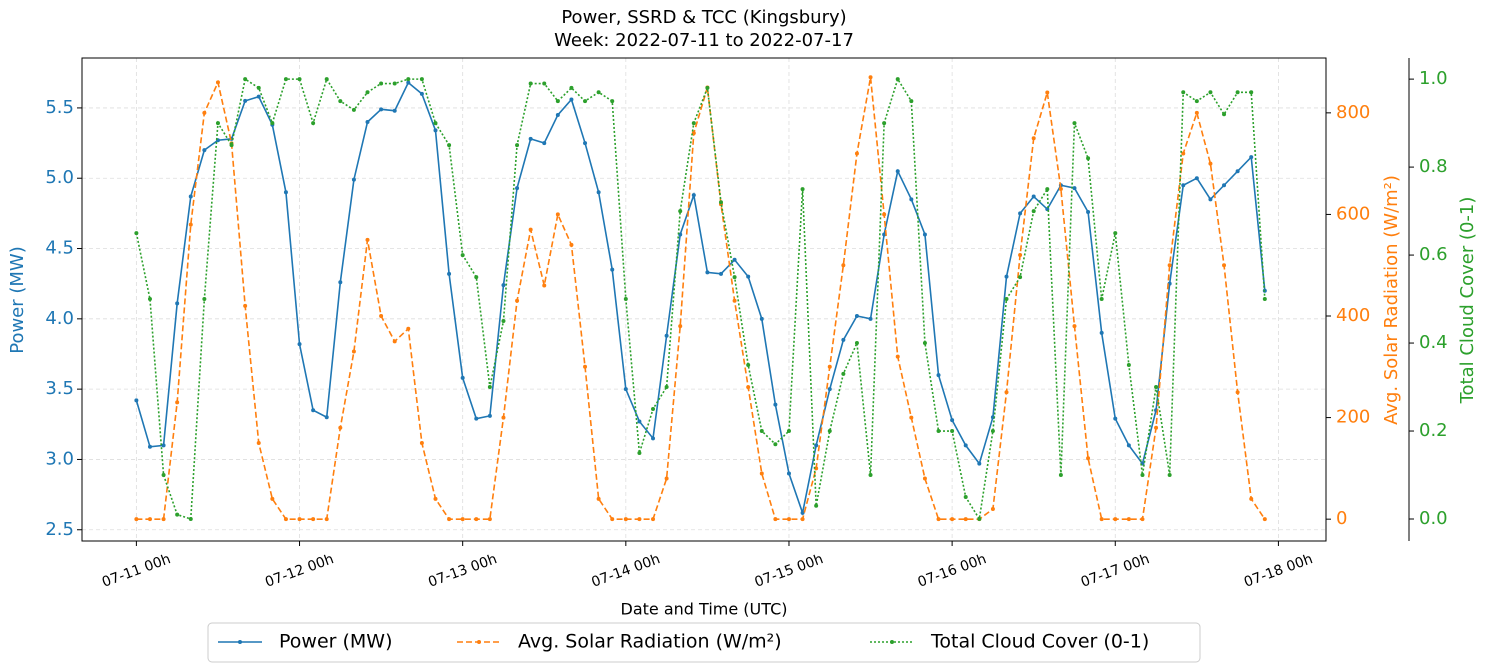  What do you see at coordinates (59, 177) in the screenshot?
I see `y-tick-label: 5.0` at bounding box center [59, 177].